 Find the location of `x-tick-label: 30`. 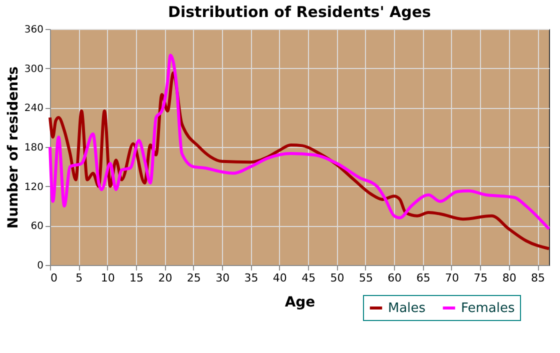

x-tick-label: 30 is located at coordinates (223, 278).